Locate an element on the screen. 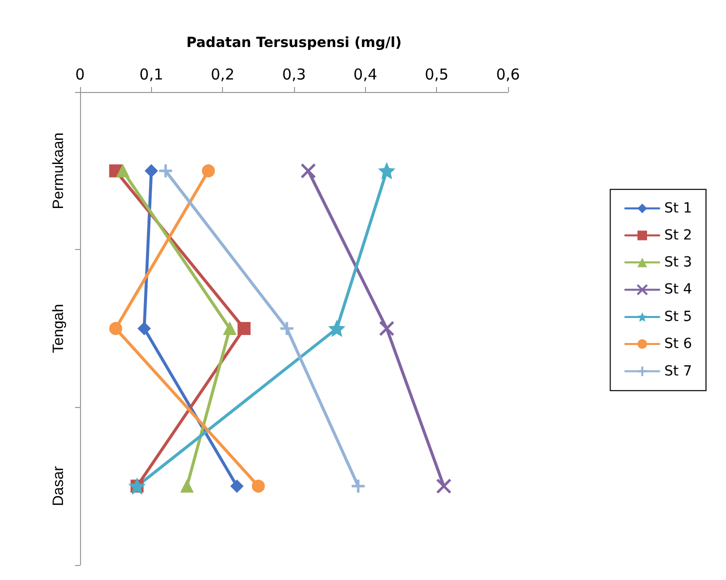 The width and height of the screenshot is (726, 580). x-tick-label: 0,5 is located at coordinates (436, 75).